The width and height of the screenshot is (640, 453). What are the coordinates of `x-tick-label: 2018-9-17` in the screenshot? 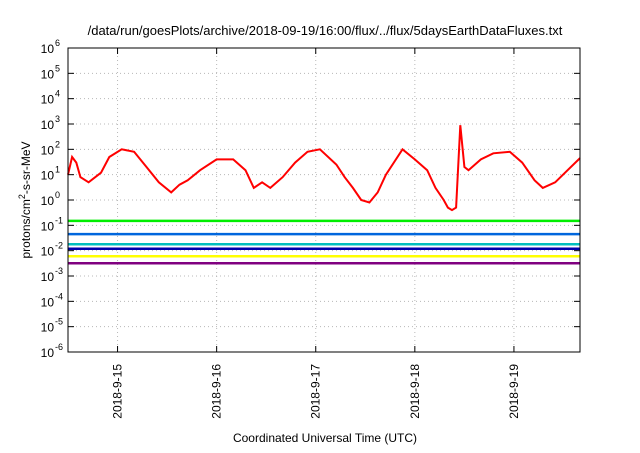 It's located at (316, 391).